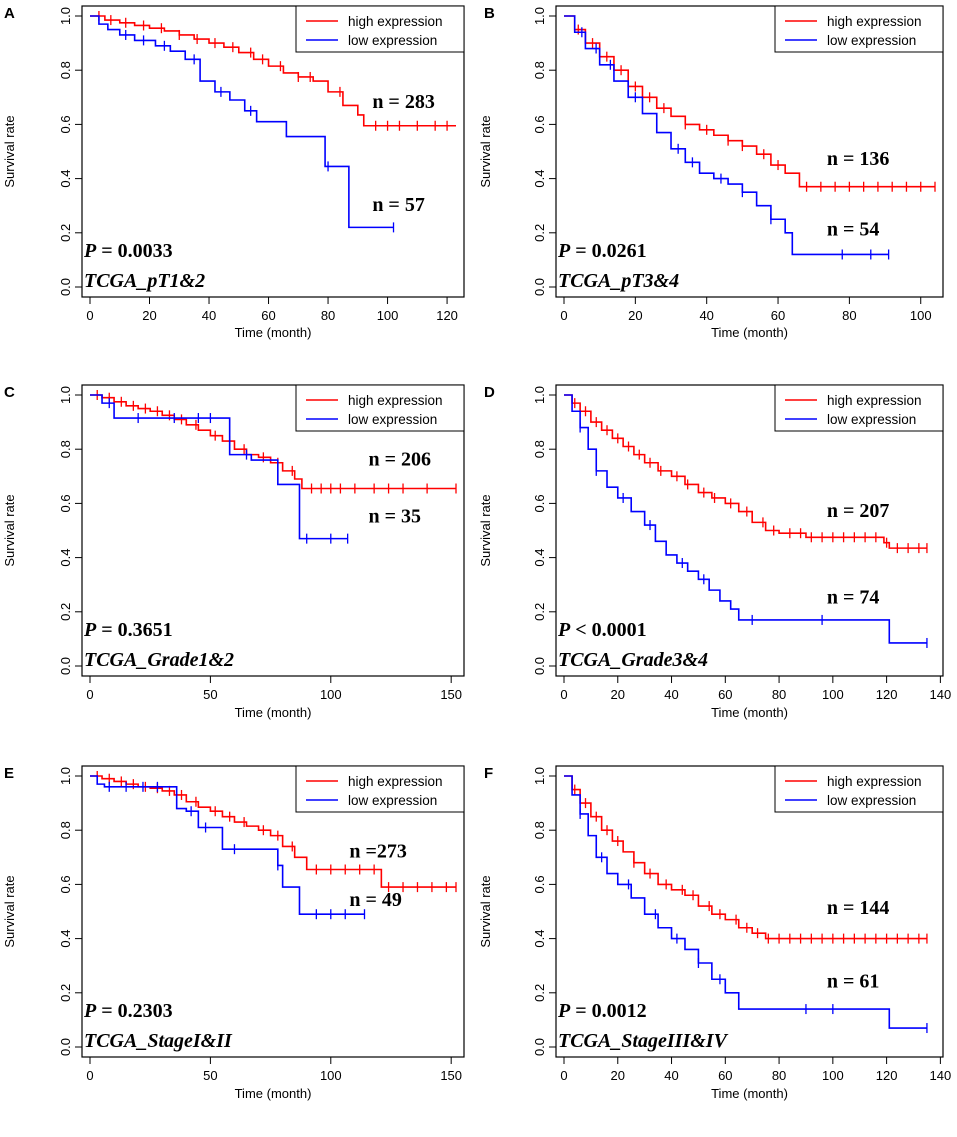  I want to click on panel-letter: F, so click(488, 773).